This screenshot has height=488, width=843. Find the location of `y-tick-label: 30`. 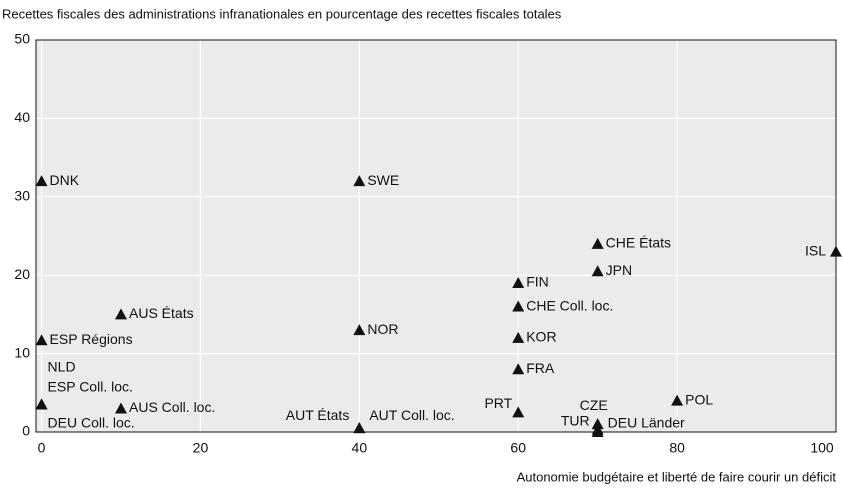

y-tick-label: 30 is located at coordinates (22, 196).